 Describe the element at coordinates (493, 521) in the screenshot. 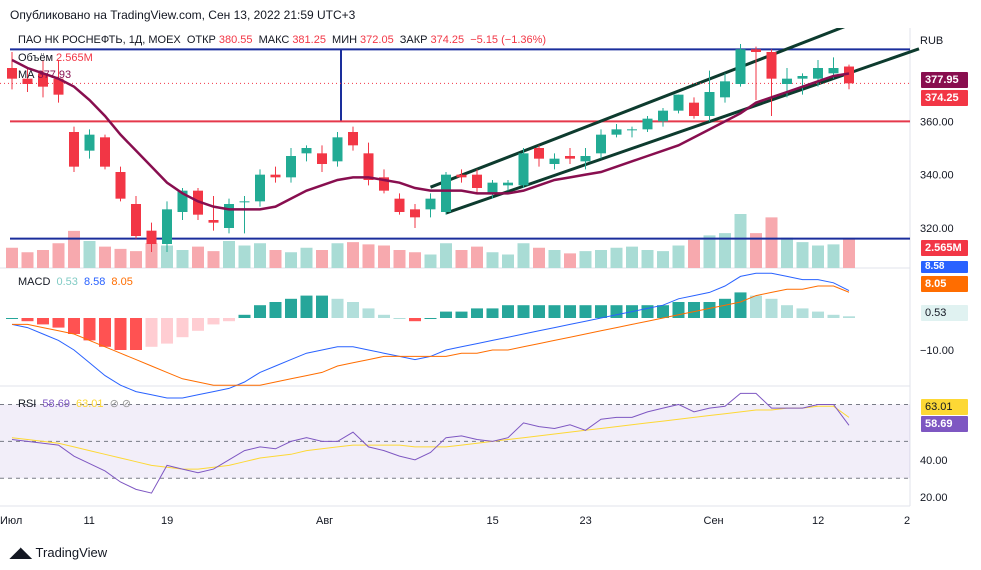

I see `time-tick-label: 15` at that location.